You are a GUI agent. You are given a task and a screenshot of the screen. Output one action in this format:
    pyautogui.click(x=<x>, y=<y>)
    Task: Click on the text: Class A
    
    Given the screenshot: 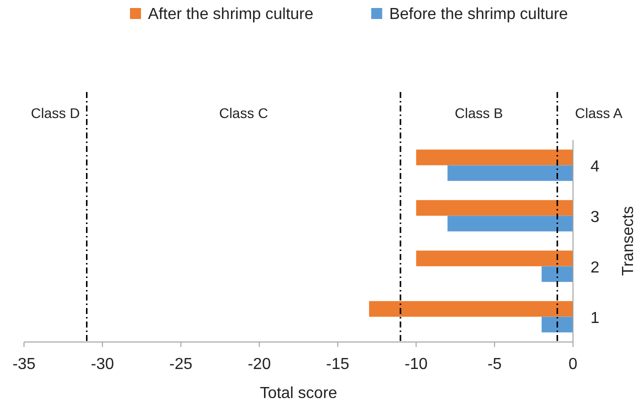 What is the action you would take?
    pyautogui.click(x=599, y=113)
    